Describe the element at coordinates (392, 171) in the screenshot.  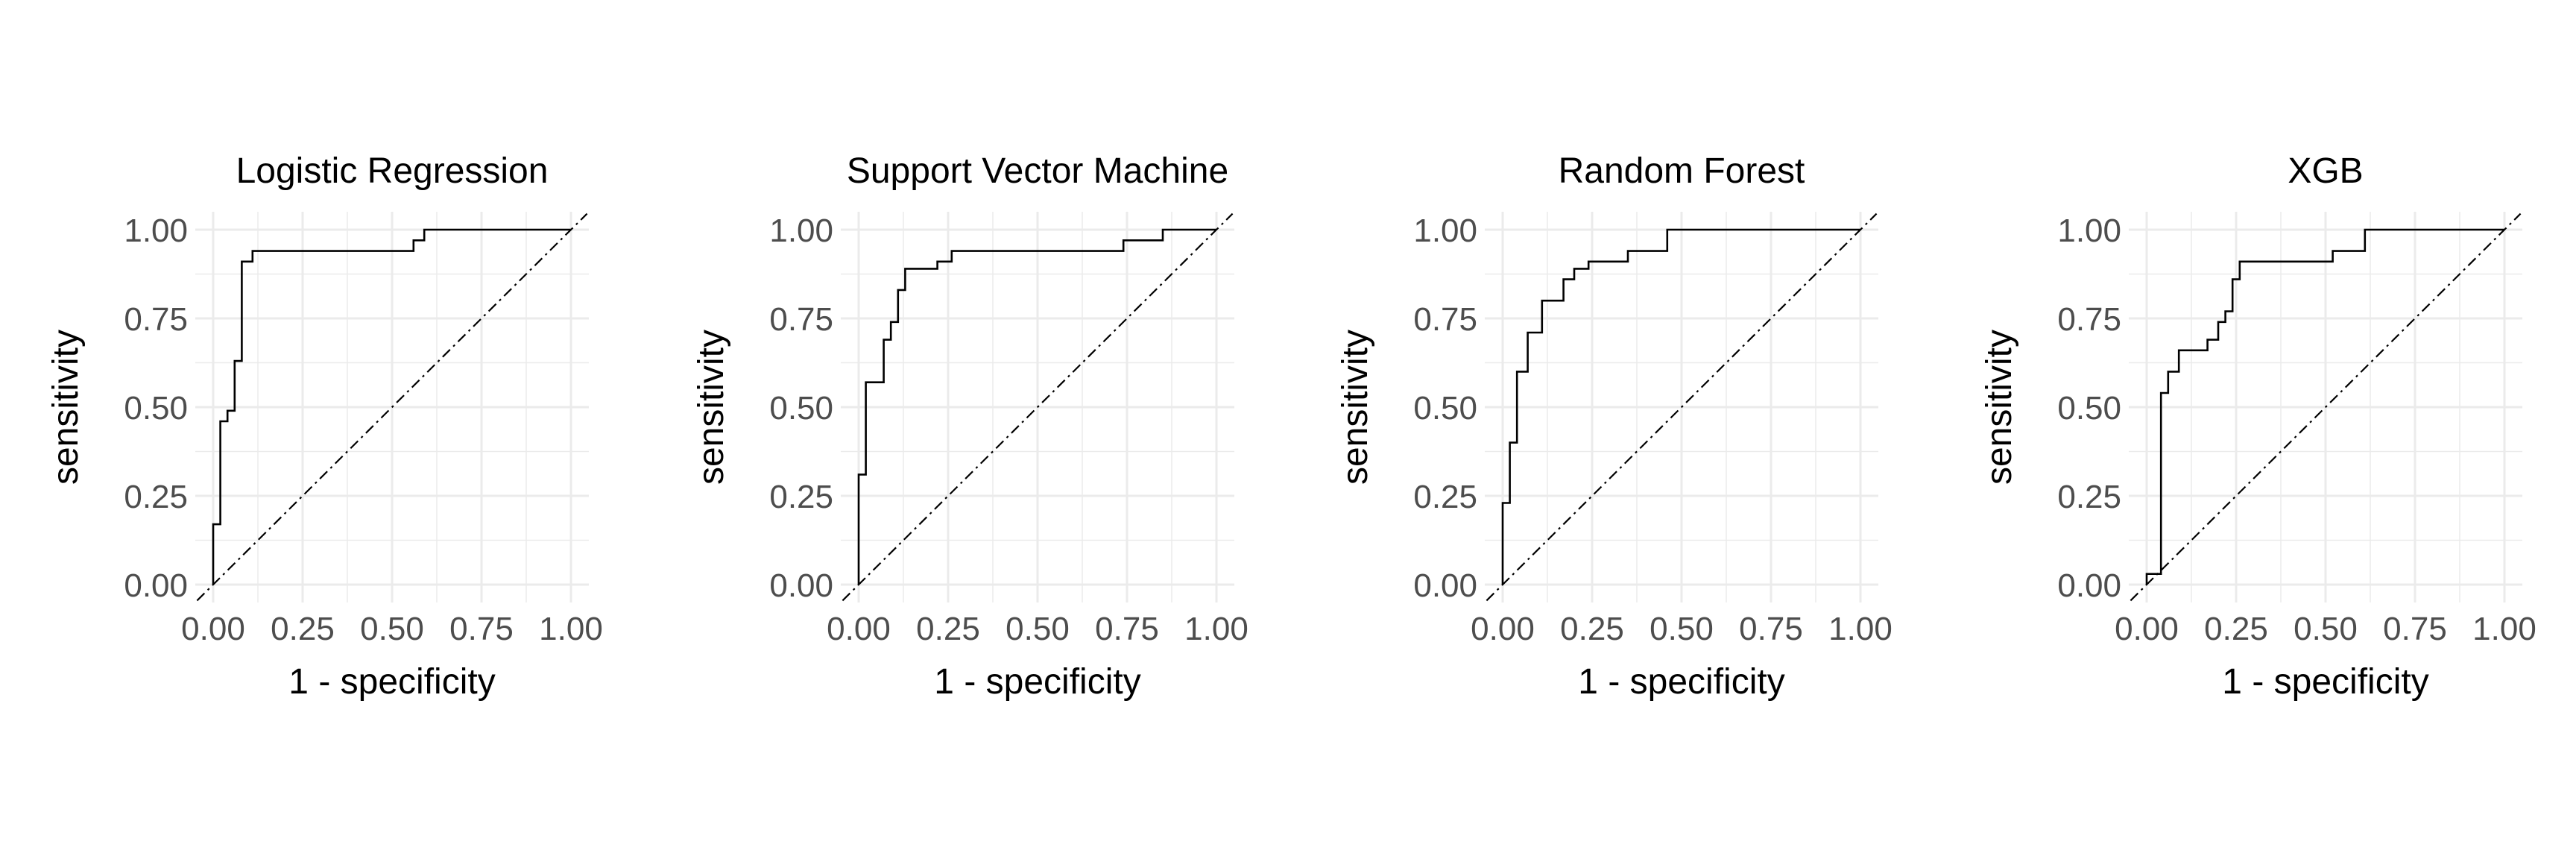
I see `panel-title: Logistic Regression` at that location.